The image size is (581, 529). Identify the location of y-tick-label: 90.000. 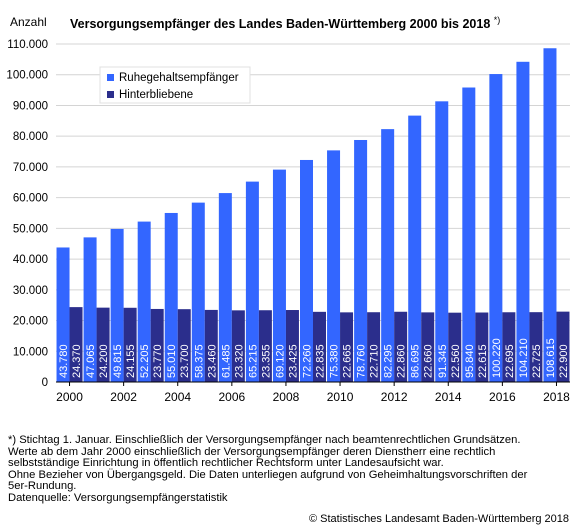
(30, 106).